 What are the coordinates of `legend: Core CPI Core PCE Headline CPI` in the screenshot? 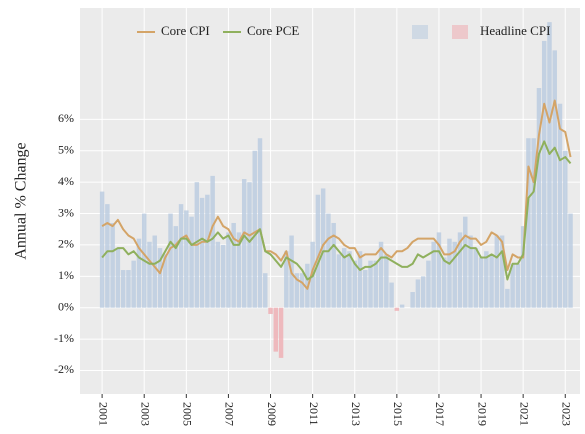 It's located at (343, 31).